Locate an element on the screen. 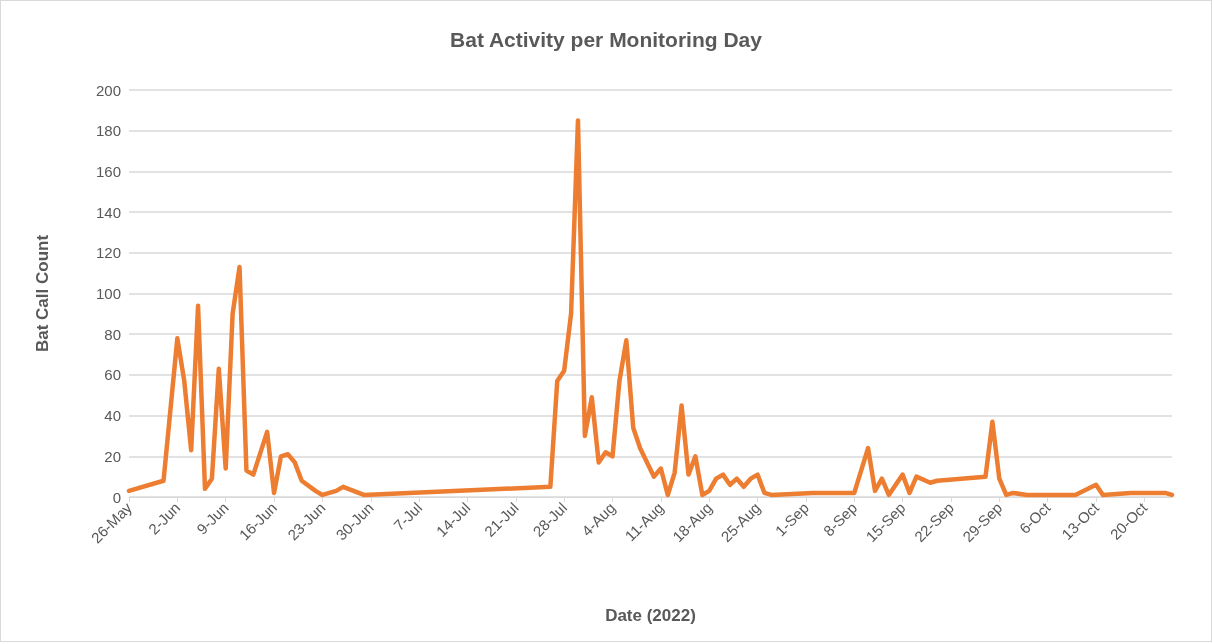 The height and width of the screenshot is (644, 1214). x-axis-title: Date (2022) is located at coordinates (650, 615).